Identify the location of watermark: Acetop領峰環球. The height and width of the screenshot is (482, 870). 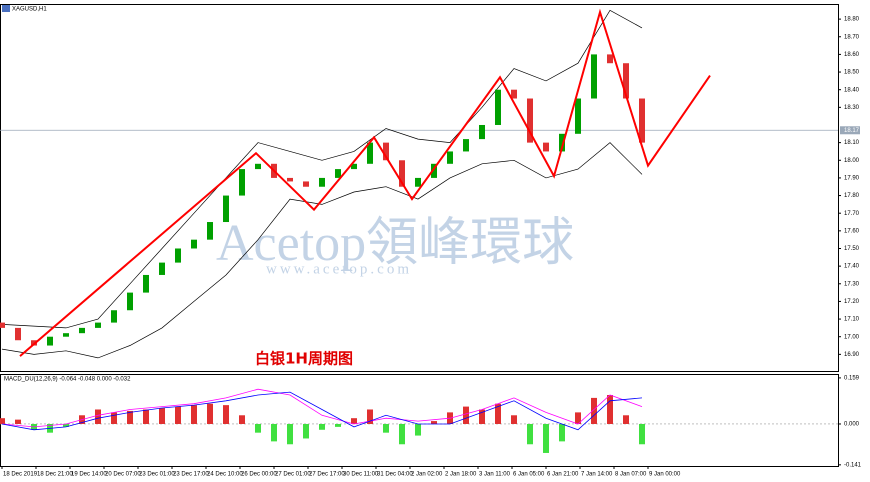
(395, 243).